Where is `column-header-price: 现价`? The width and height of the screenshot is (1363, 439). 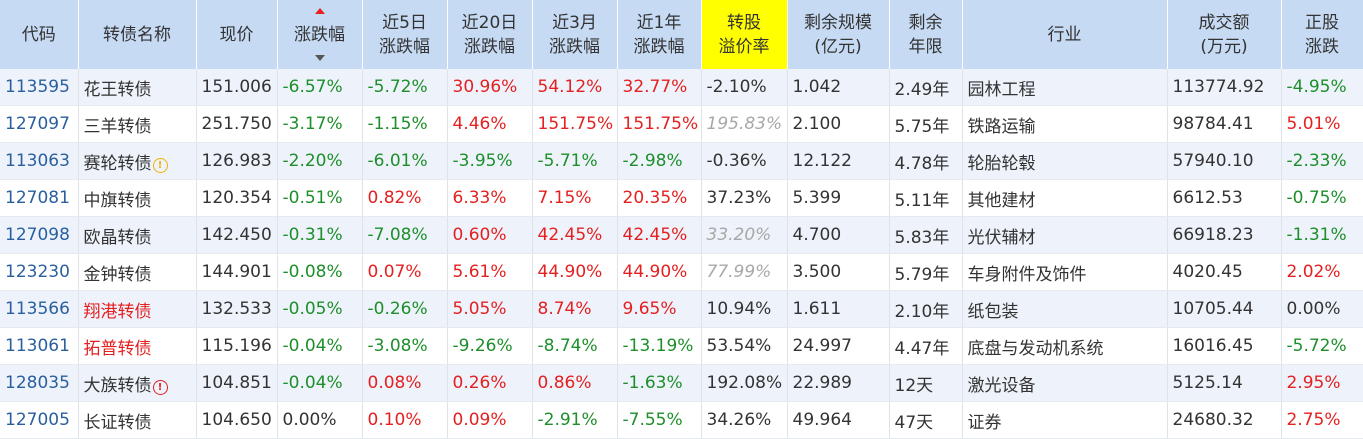
column-header-price: 现价 is located at coordinates (237, 34).